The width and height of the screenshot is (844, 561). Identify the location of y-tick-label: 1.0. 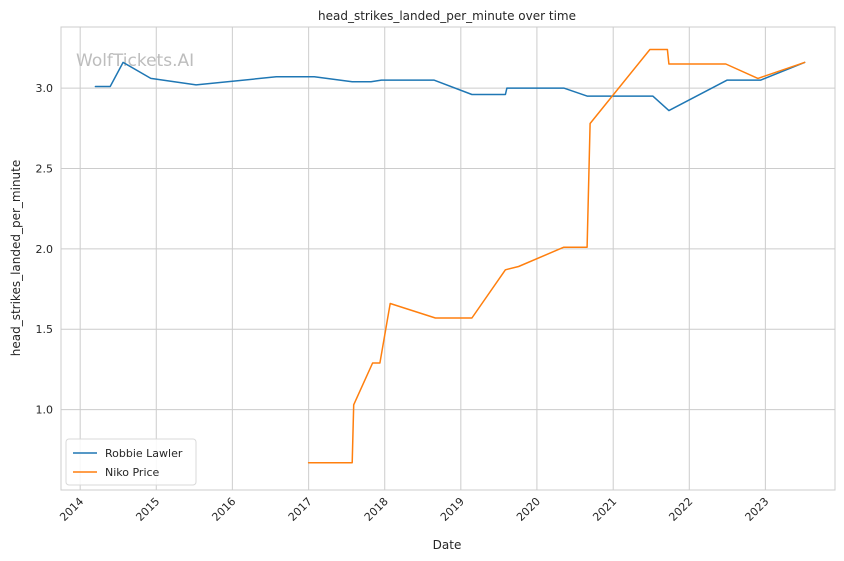
(45, 410).